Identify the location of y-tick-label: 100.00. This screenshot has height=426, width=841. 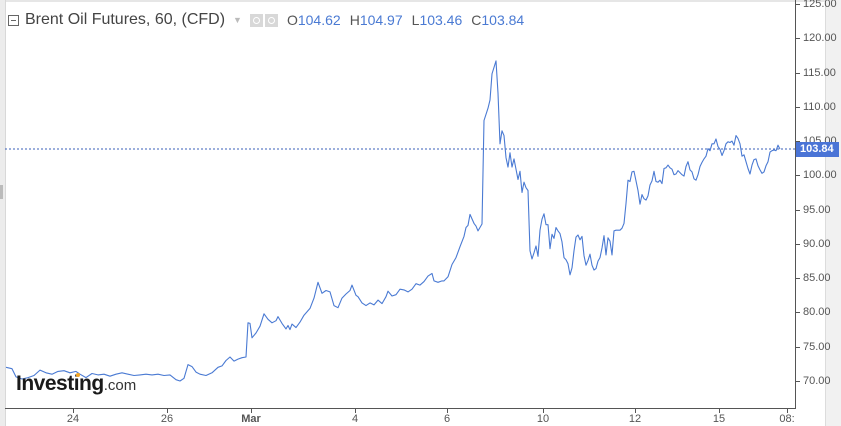
(820, 175).